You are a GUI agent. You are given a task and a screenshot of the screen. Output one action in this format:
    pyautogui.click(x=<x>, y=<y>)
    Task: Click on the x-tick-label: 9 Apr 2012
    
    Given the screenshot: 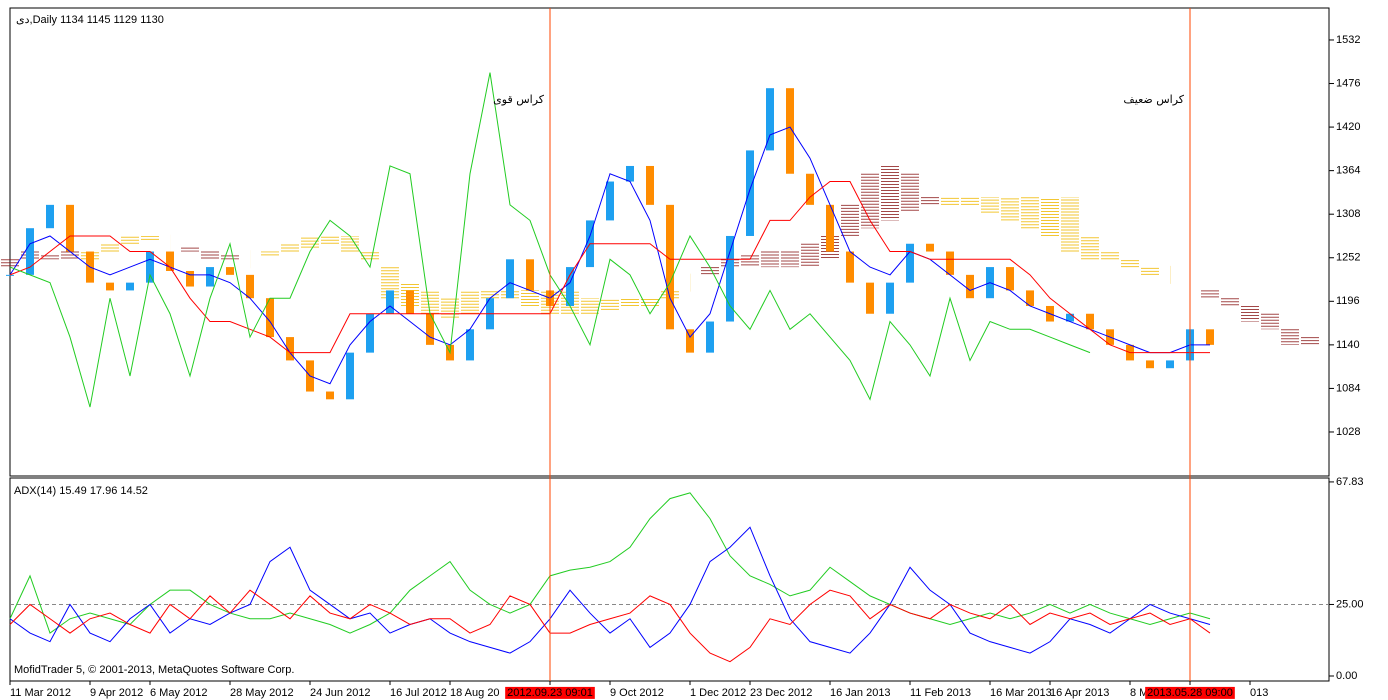 What is the action you would take?
    pyautogui.click(x=116, y=693)
    